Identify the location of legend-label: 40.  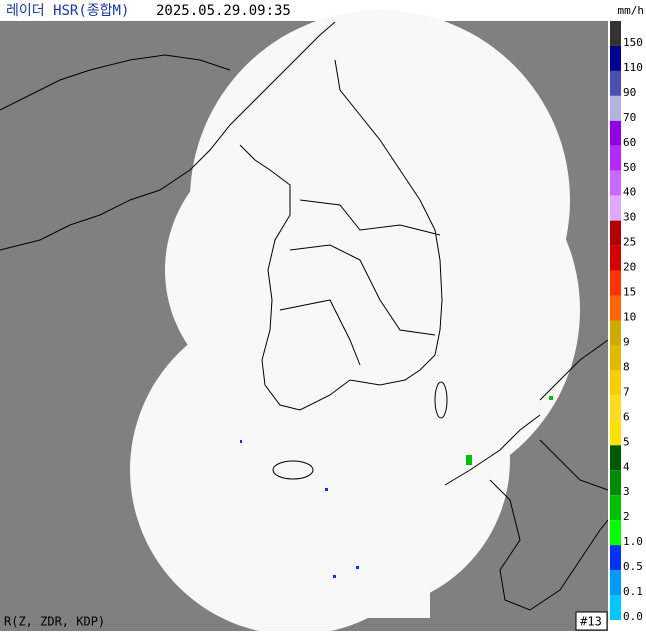
(629, 192).